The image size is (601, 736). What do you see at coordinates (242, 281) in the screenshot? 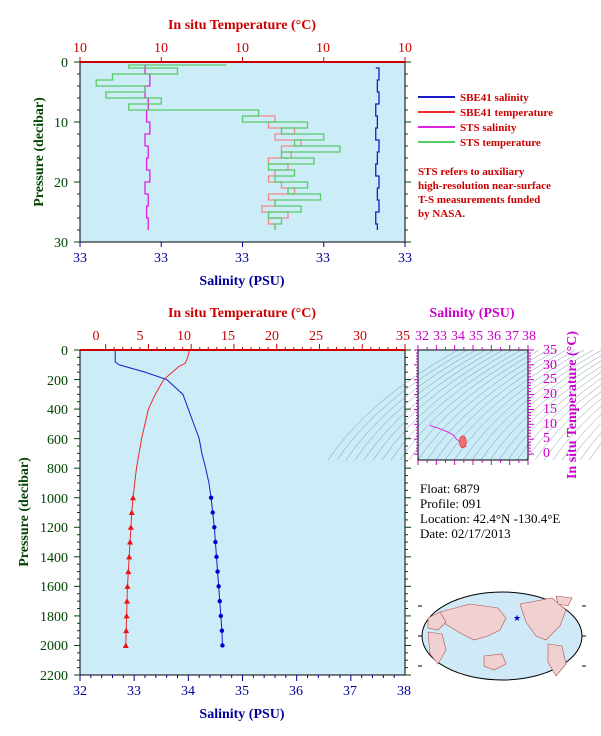
I see `top-chart-bottom-axis-title: Salinity (PSU)` at bounding box center [242, 281].